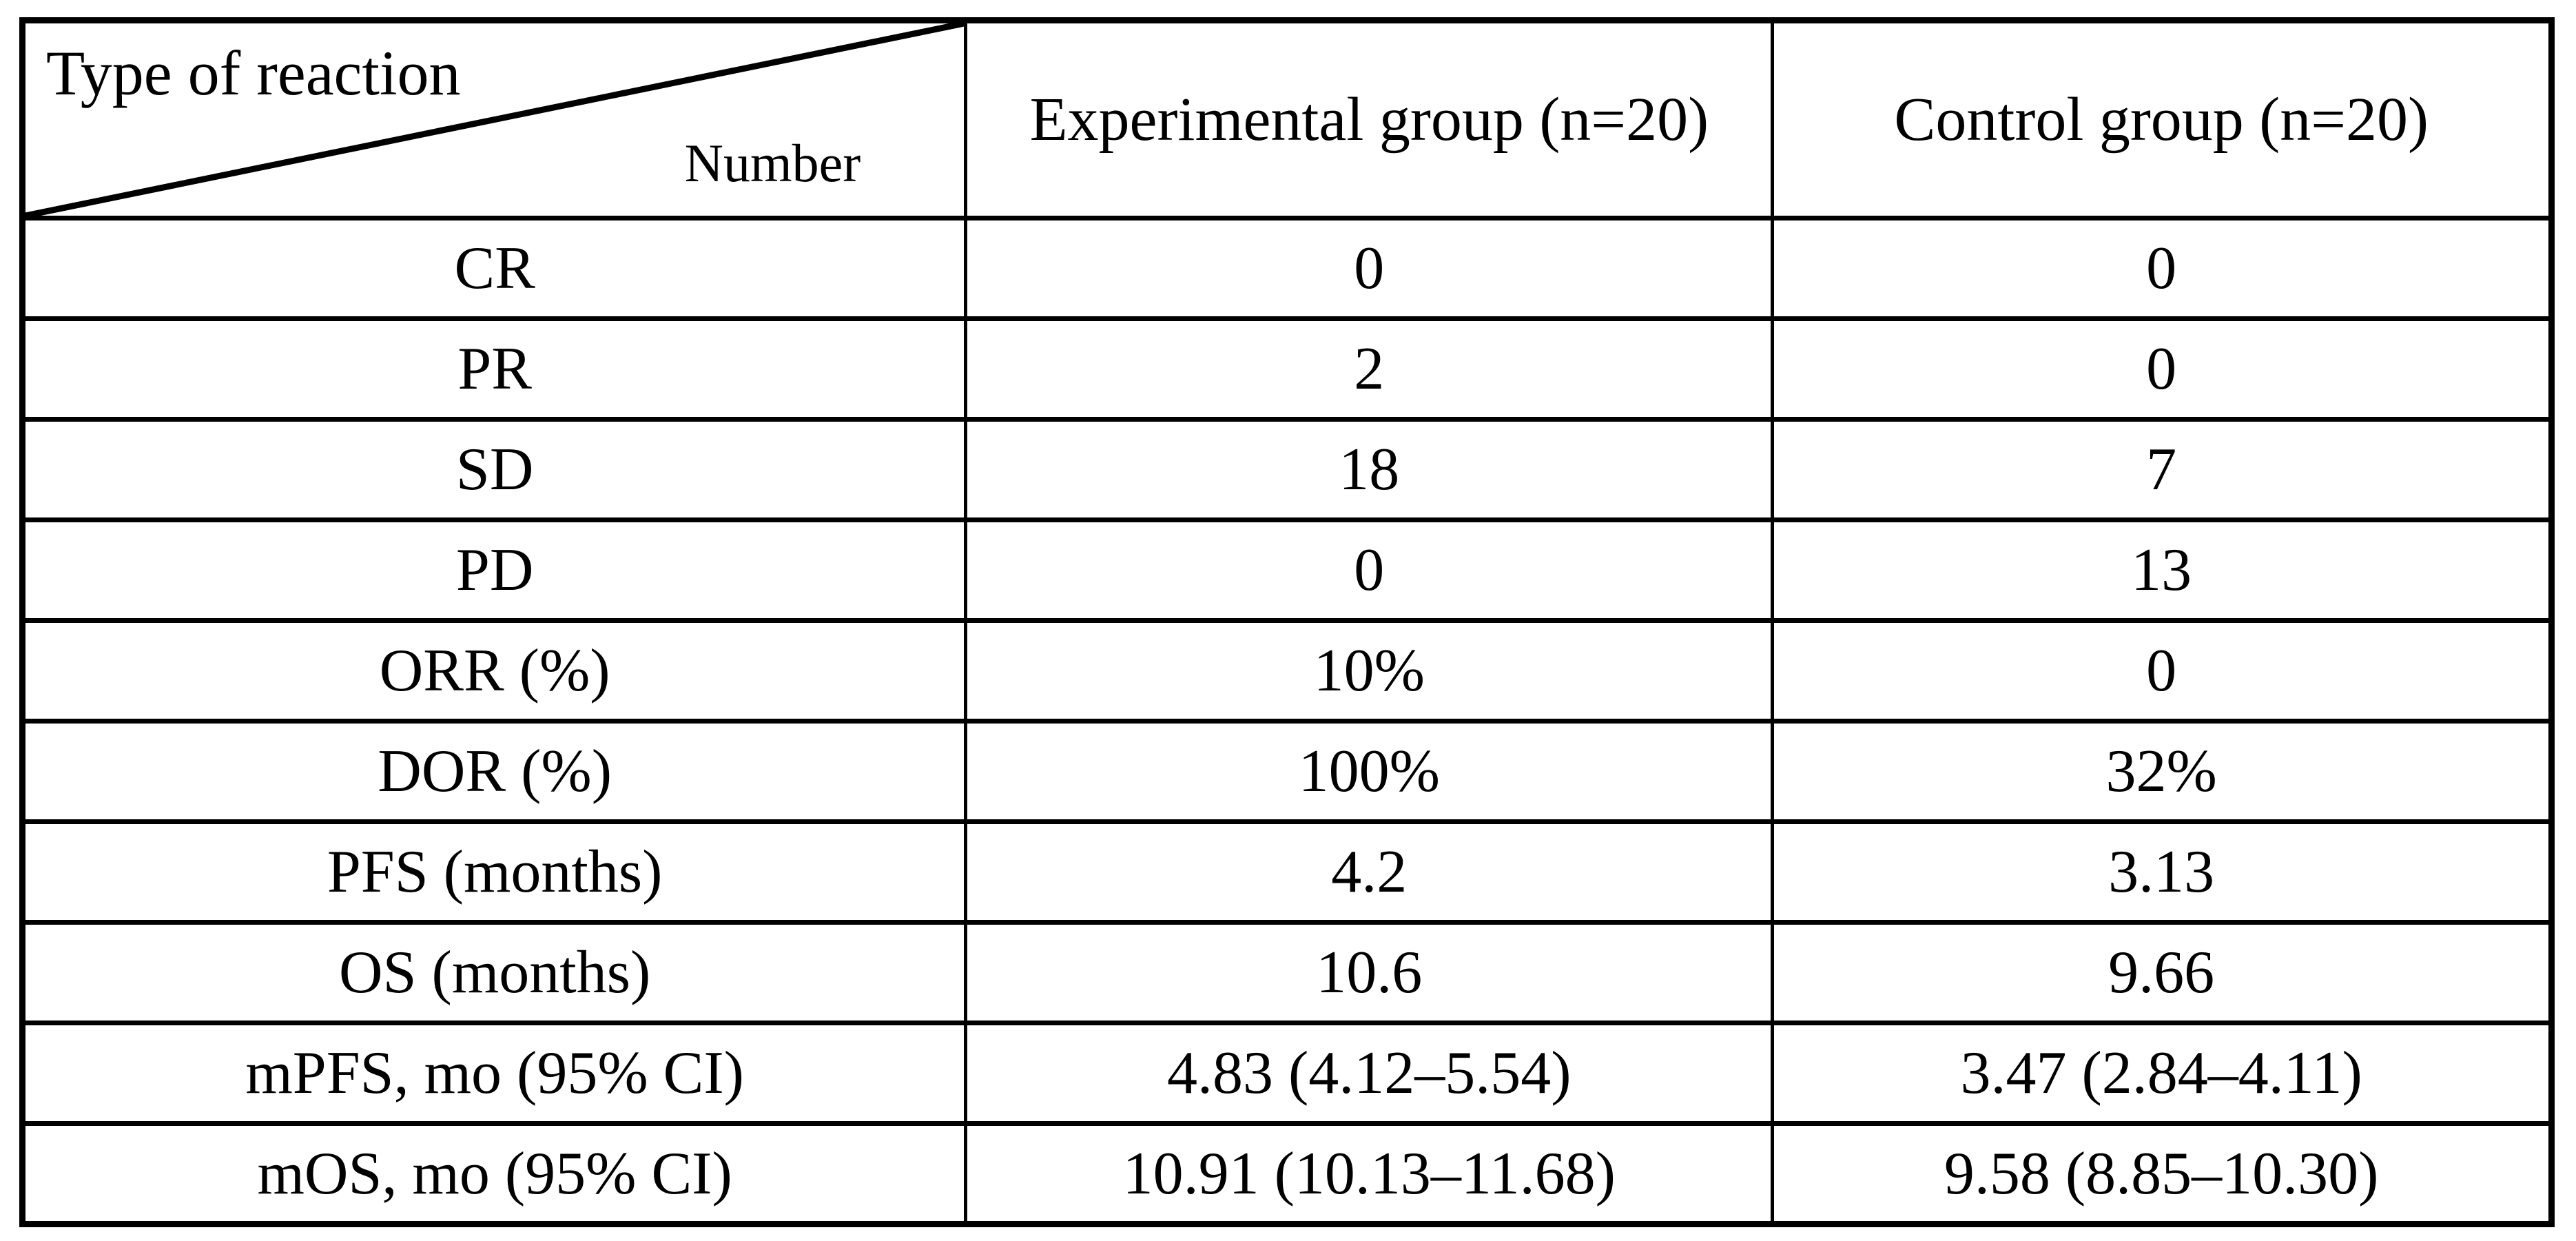 The image size is (2576, 1241). Describe the element at coordinates (1369, 369) in the screenshot. I see `cell-experimental: 2` at that location.